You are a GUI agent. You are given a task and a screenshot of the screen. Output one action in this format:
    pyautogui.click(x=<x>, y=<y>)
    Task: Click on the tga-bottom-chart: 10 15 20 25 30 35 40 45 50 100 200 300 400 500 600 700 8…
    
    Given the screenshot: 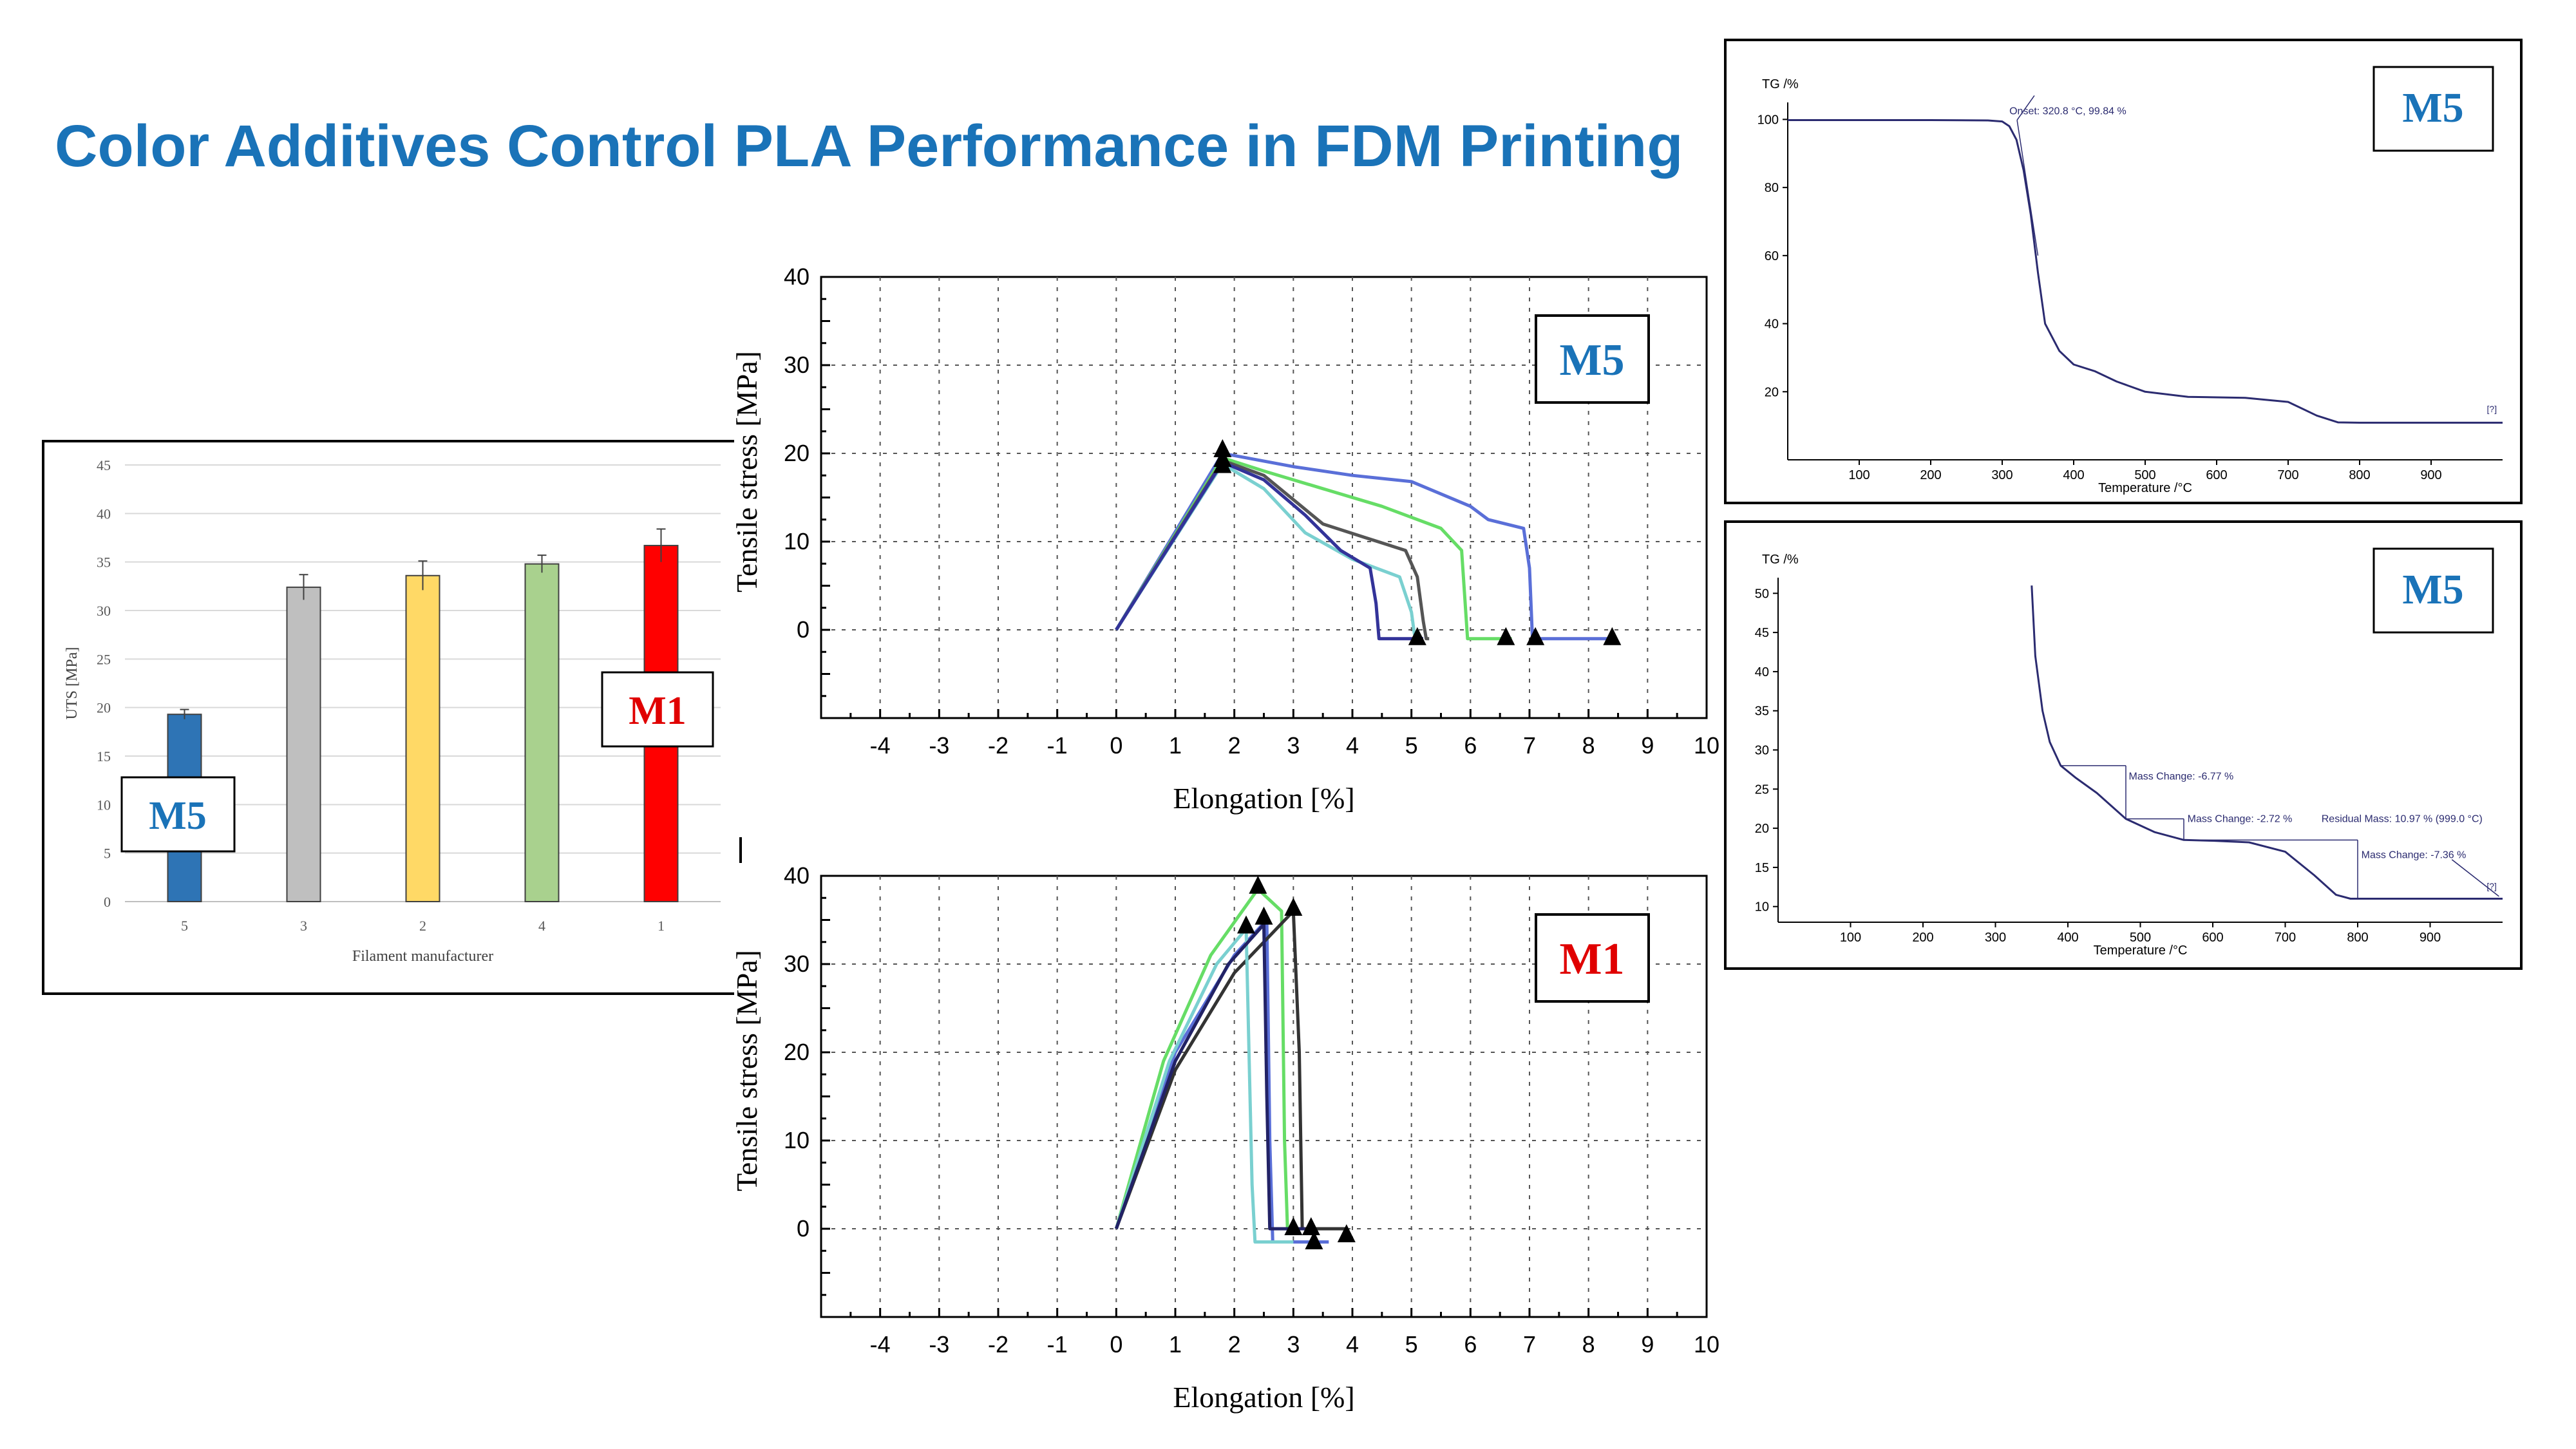 What is the action you would take?
    pyautogui.click(x=2129, y=752)
    